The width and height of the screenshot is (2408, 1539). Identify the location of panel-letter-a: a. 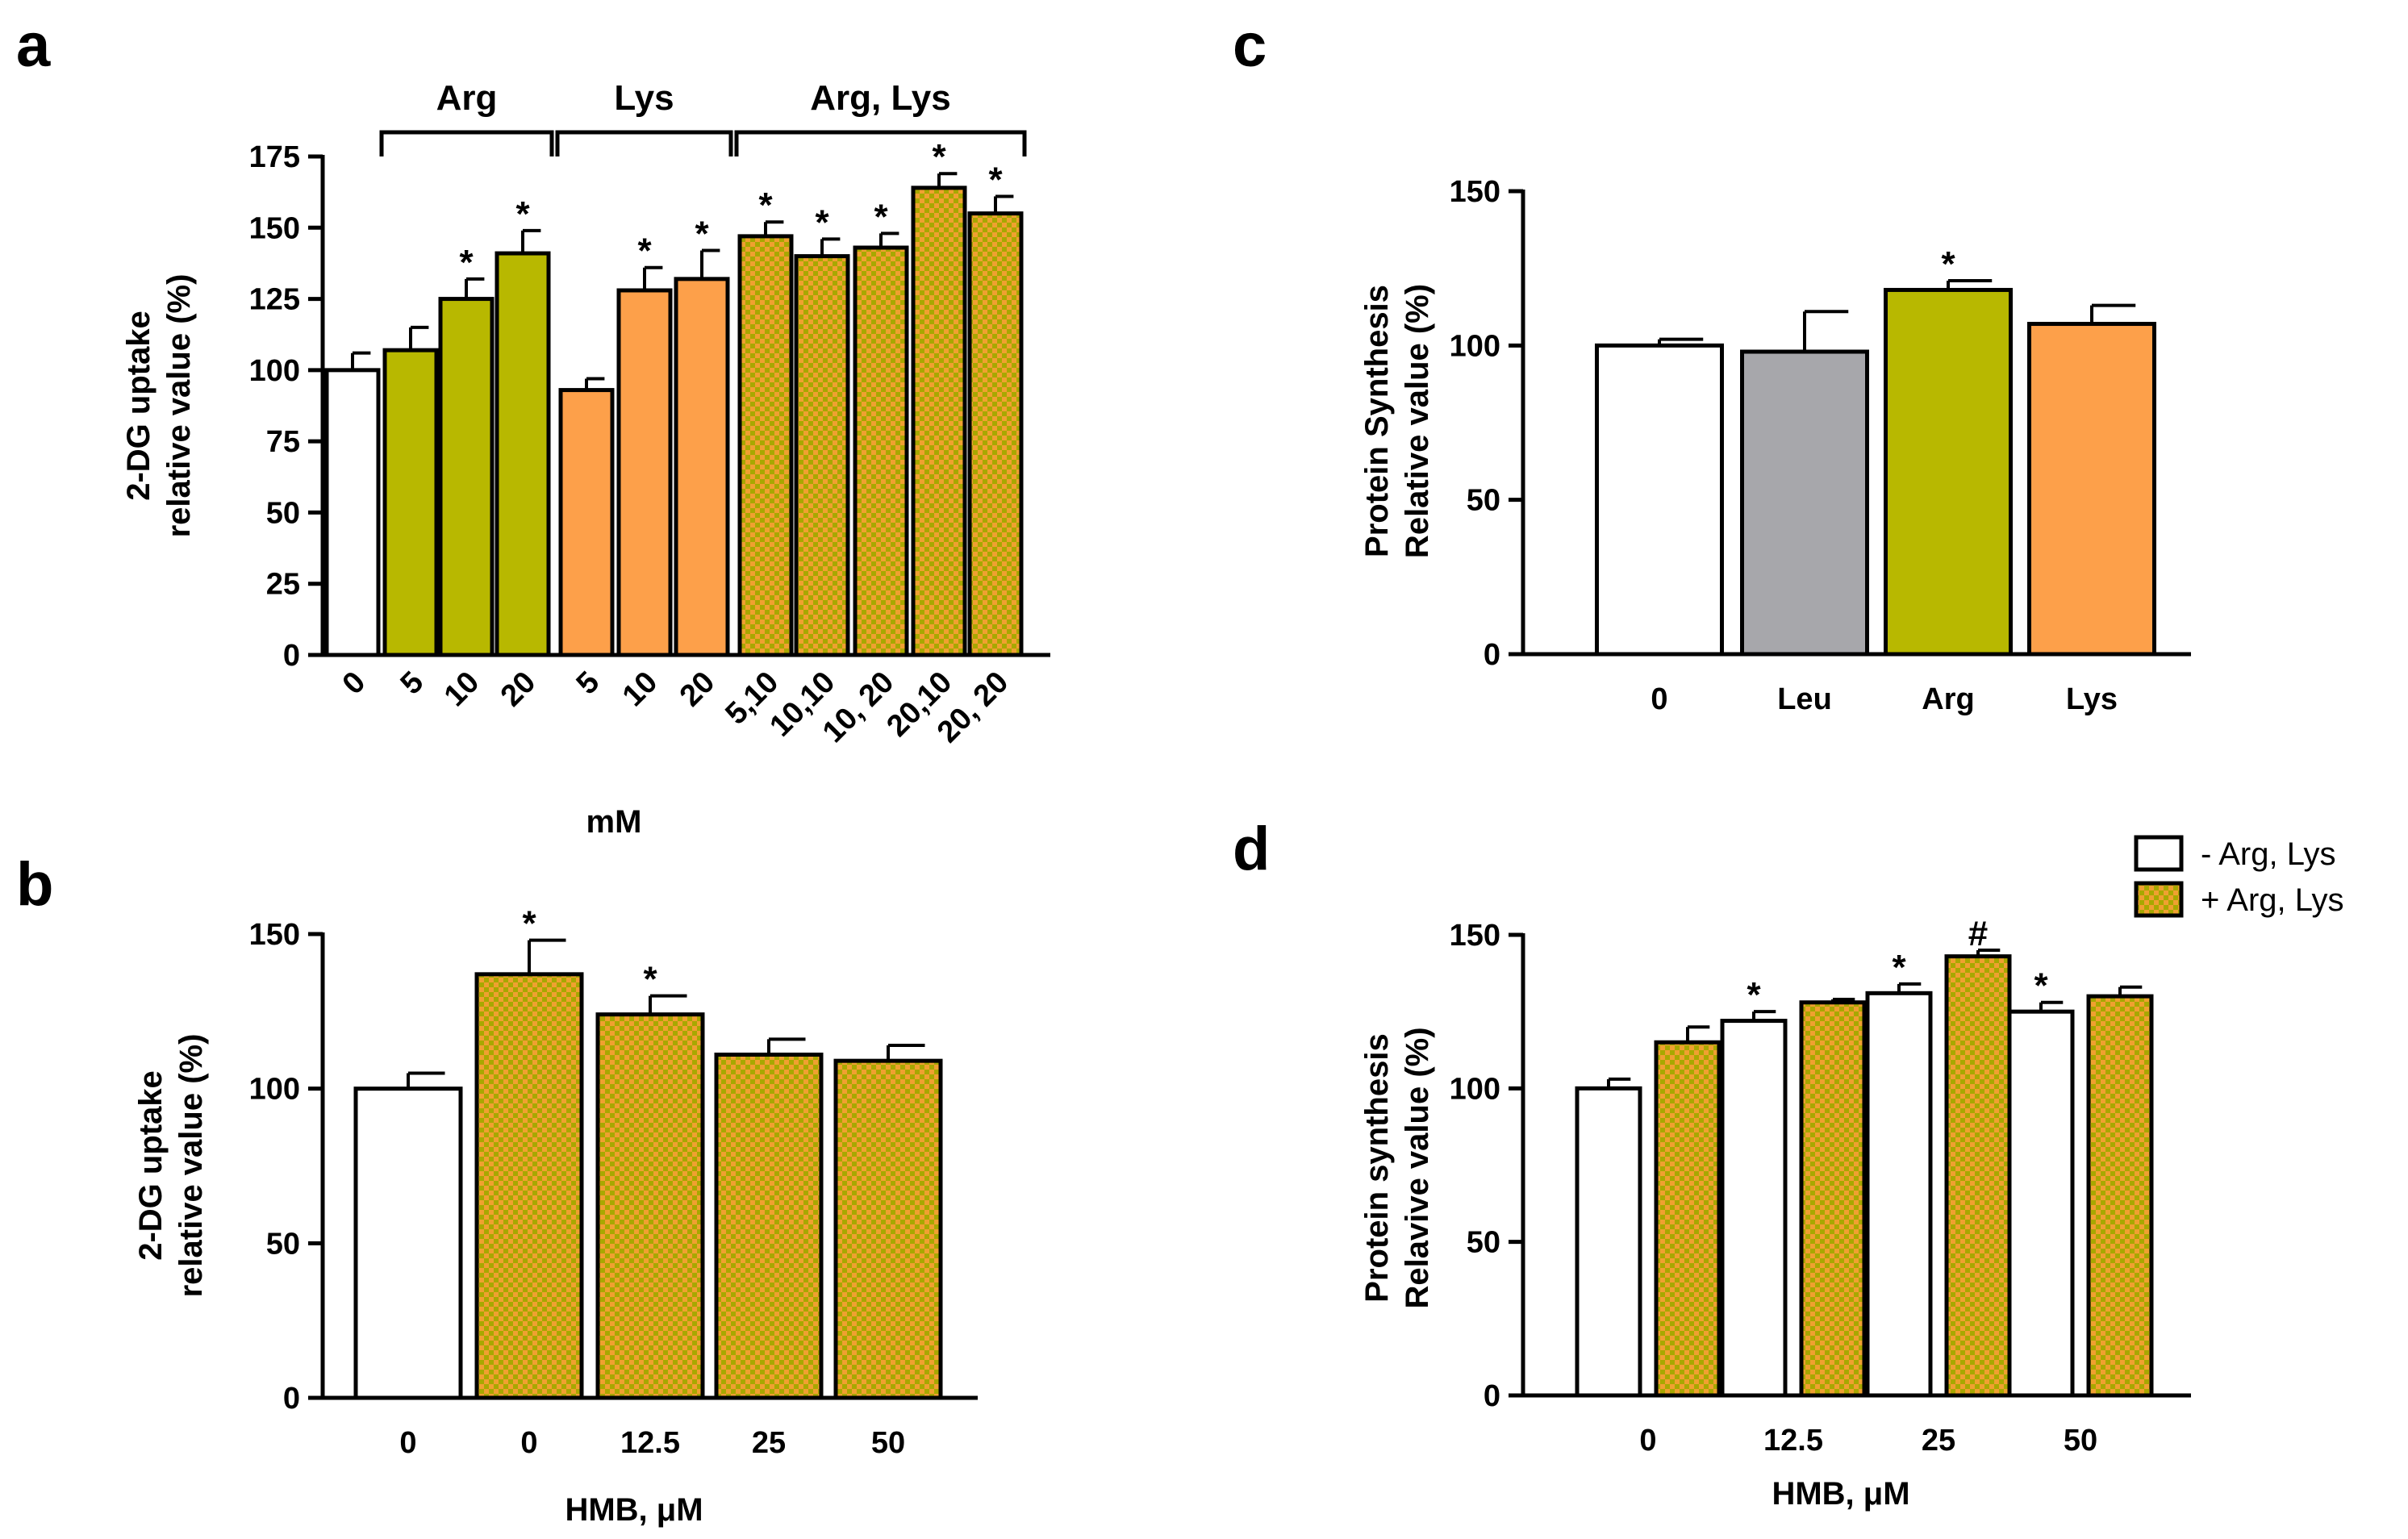
(33, 45).